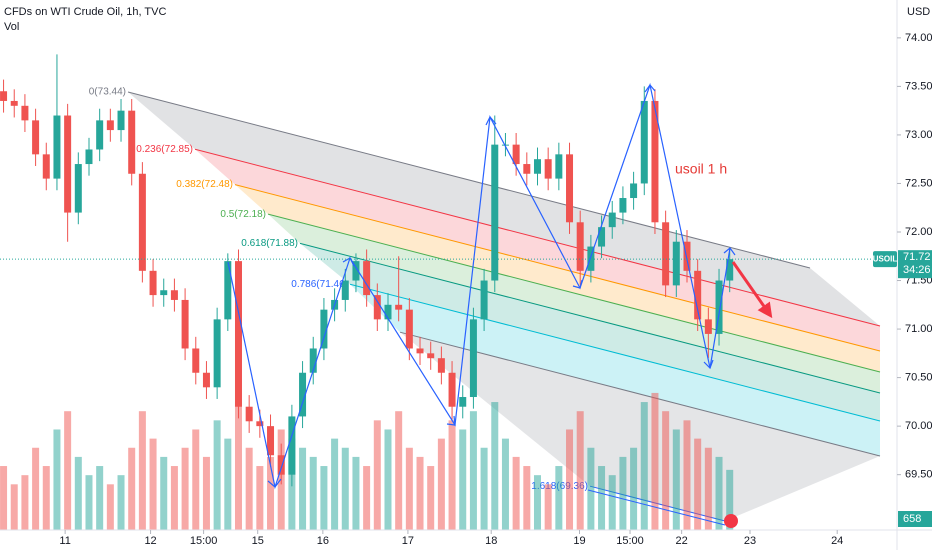  I want to click on price-tag, so click(915, 264).